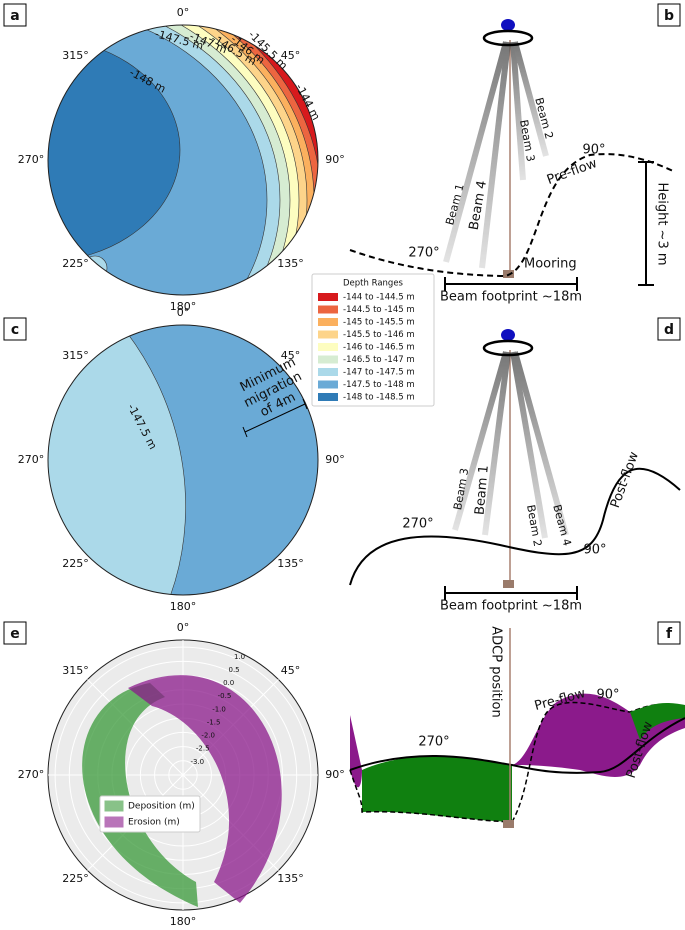  I want to click on migration-bar, so click(275, 418).